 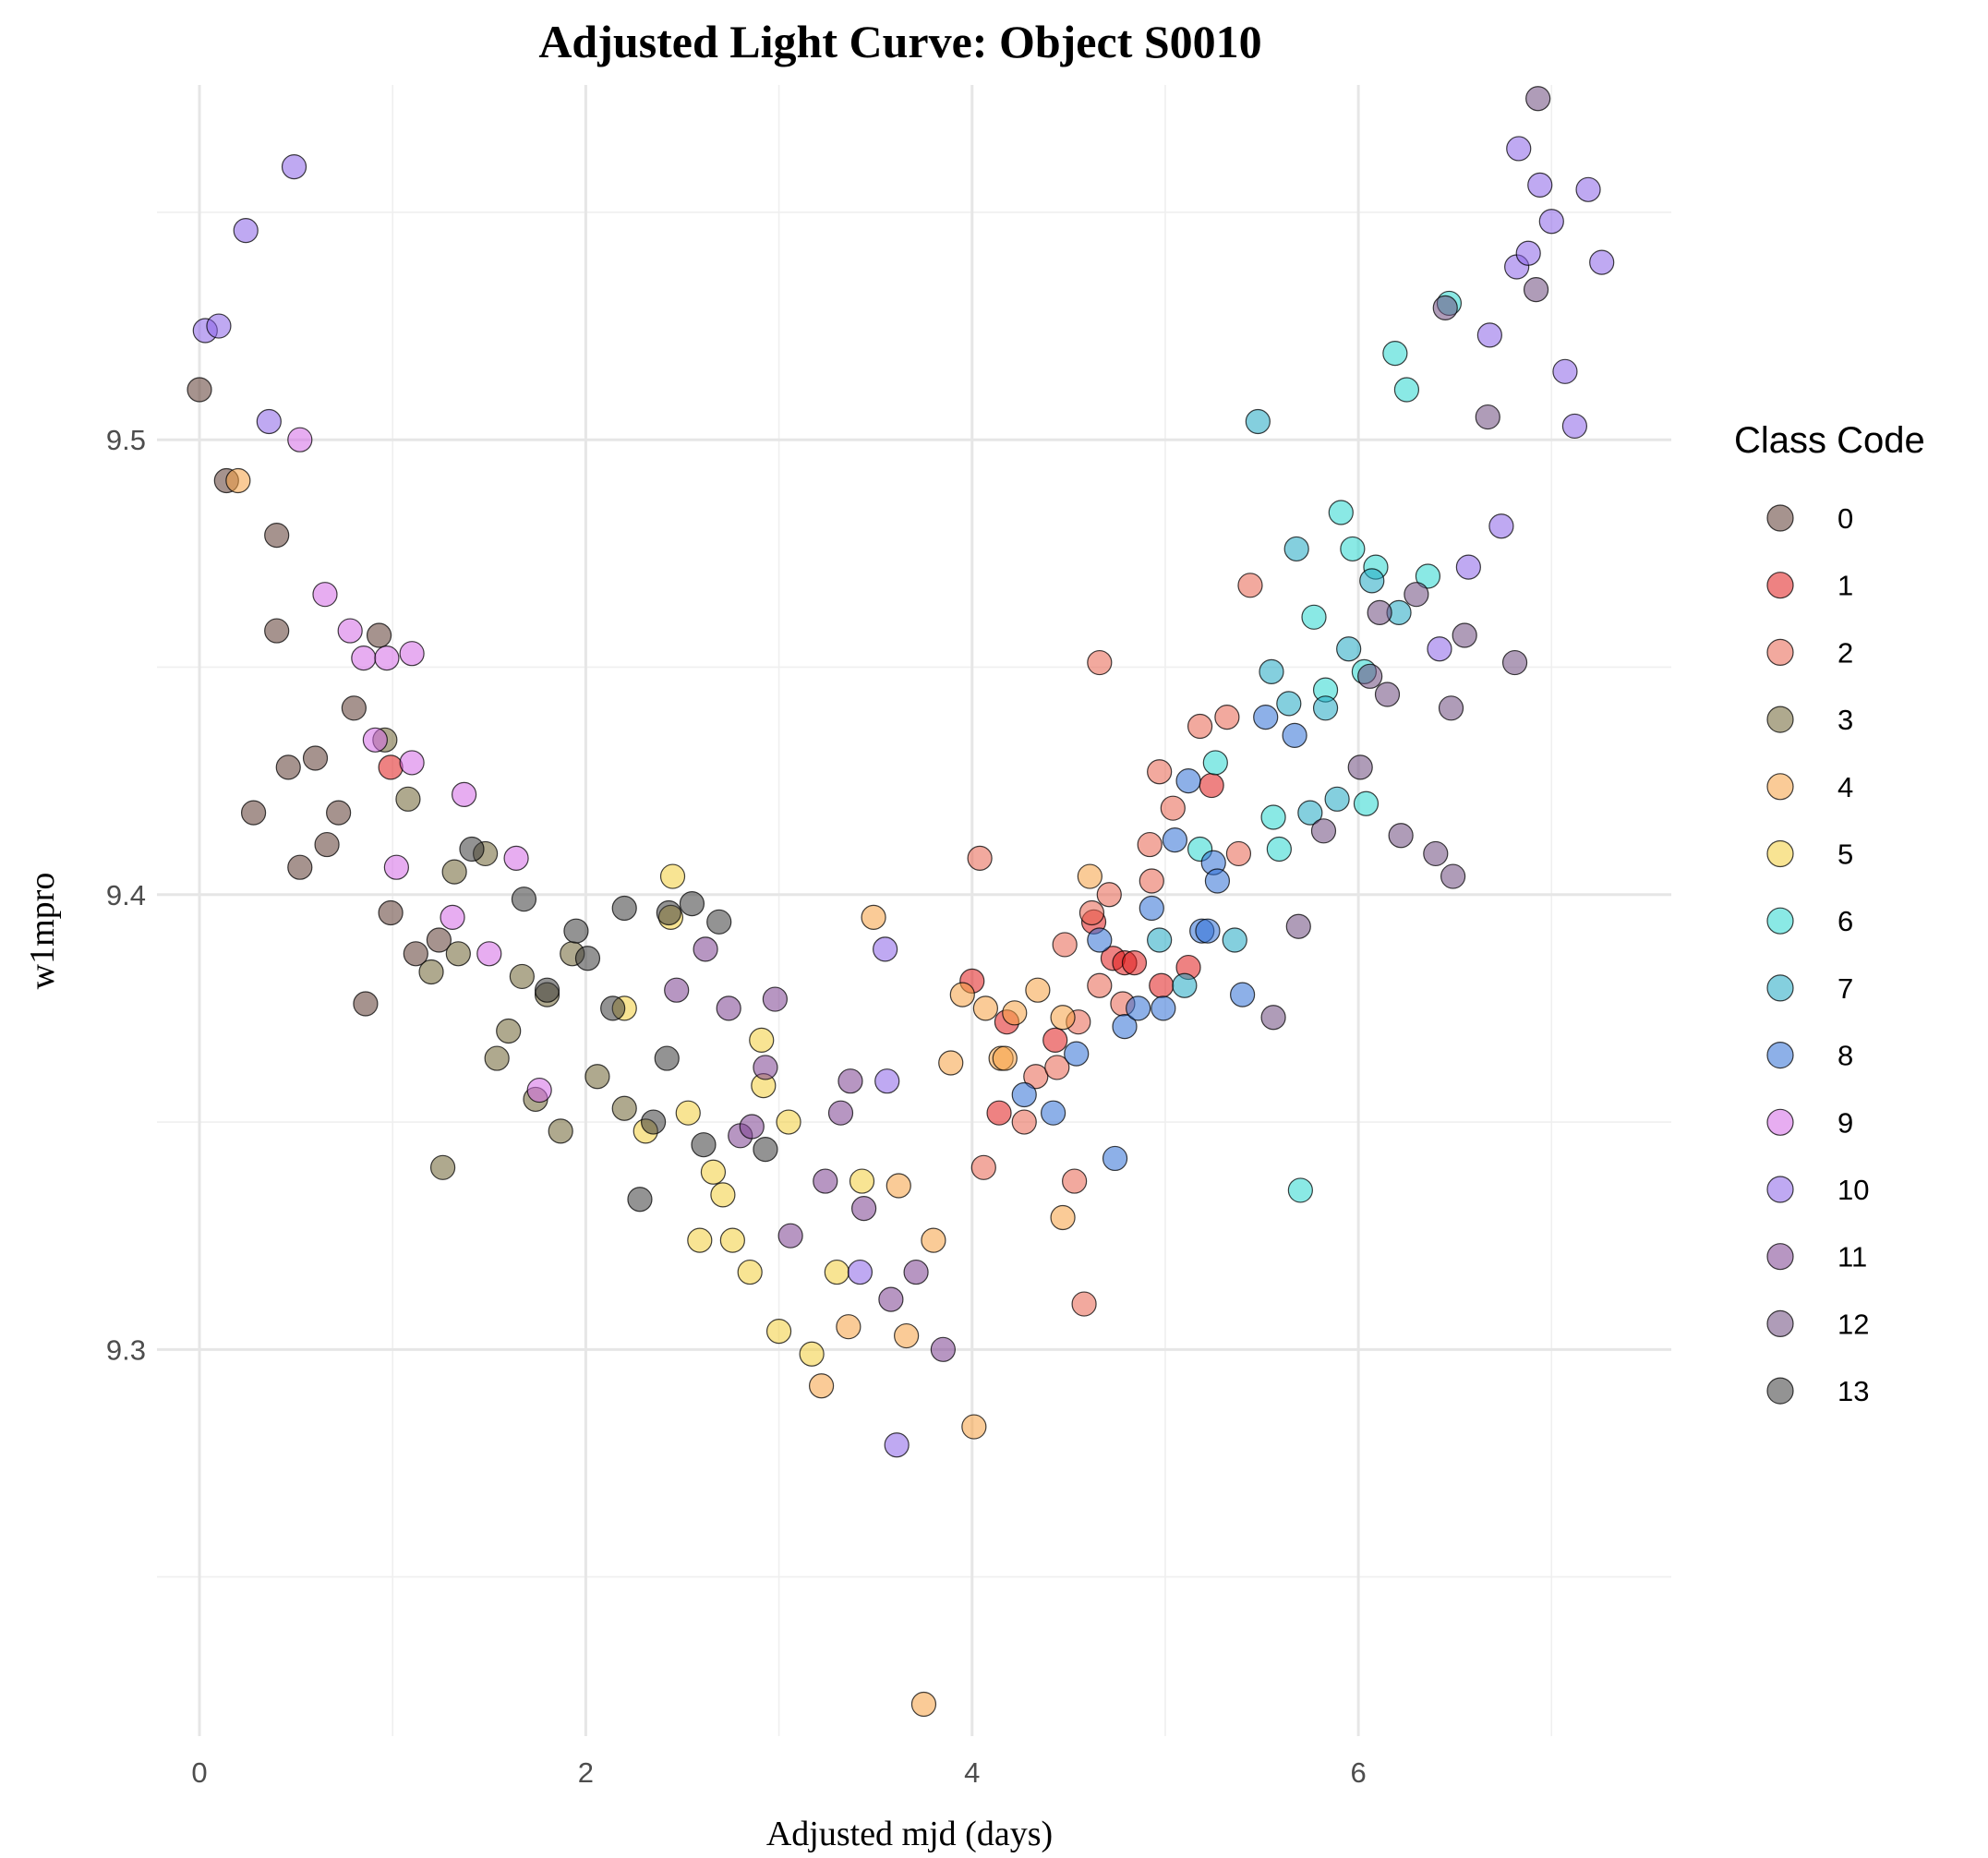 I want to click on legend-label: 11, so click(x=1852, y=1257).